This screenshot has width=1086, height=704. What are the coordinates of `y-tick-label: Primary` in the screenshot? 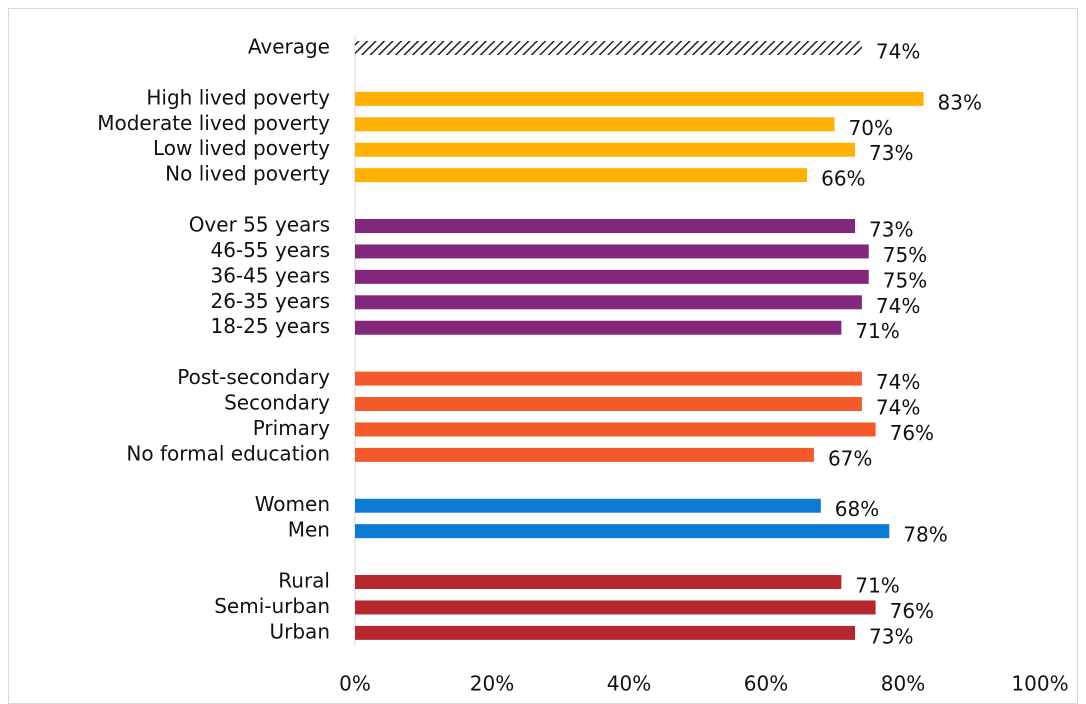 It's located at (291, 428).